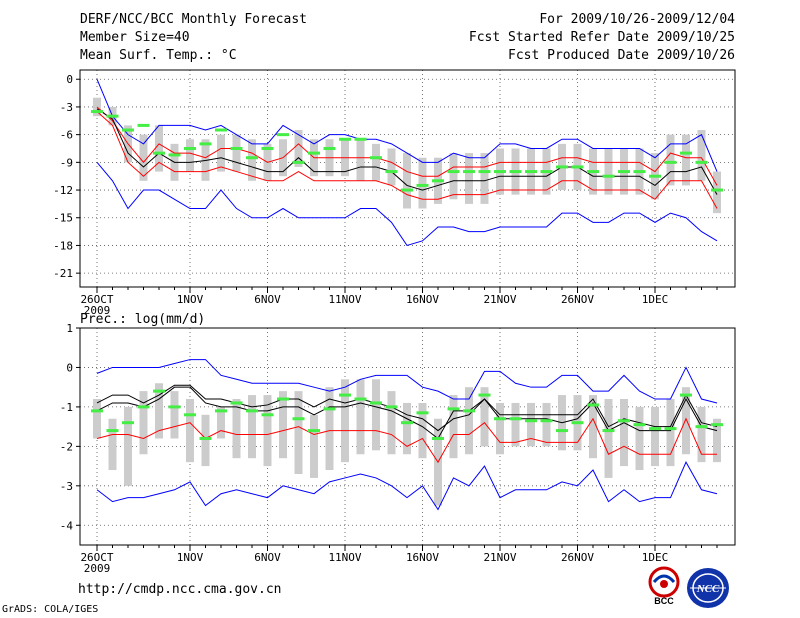 The width and height of the screenshot is (800, 618). I want to click on series-line-min, so click(407, 486).